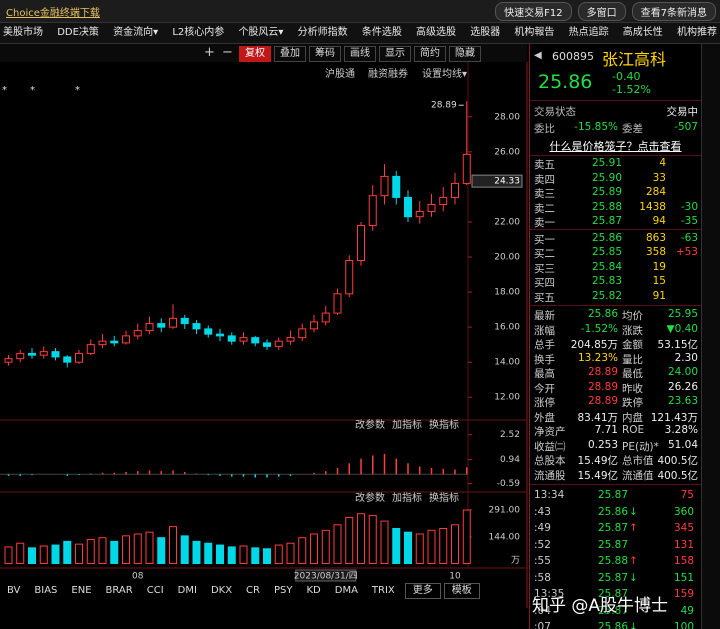 This screenshot has height=629, width=720. What do you see at coordinates (642, 32) in the screenshot?
I see `menu-item: 高成长性` at bounding box center [642, 32].